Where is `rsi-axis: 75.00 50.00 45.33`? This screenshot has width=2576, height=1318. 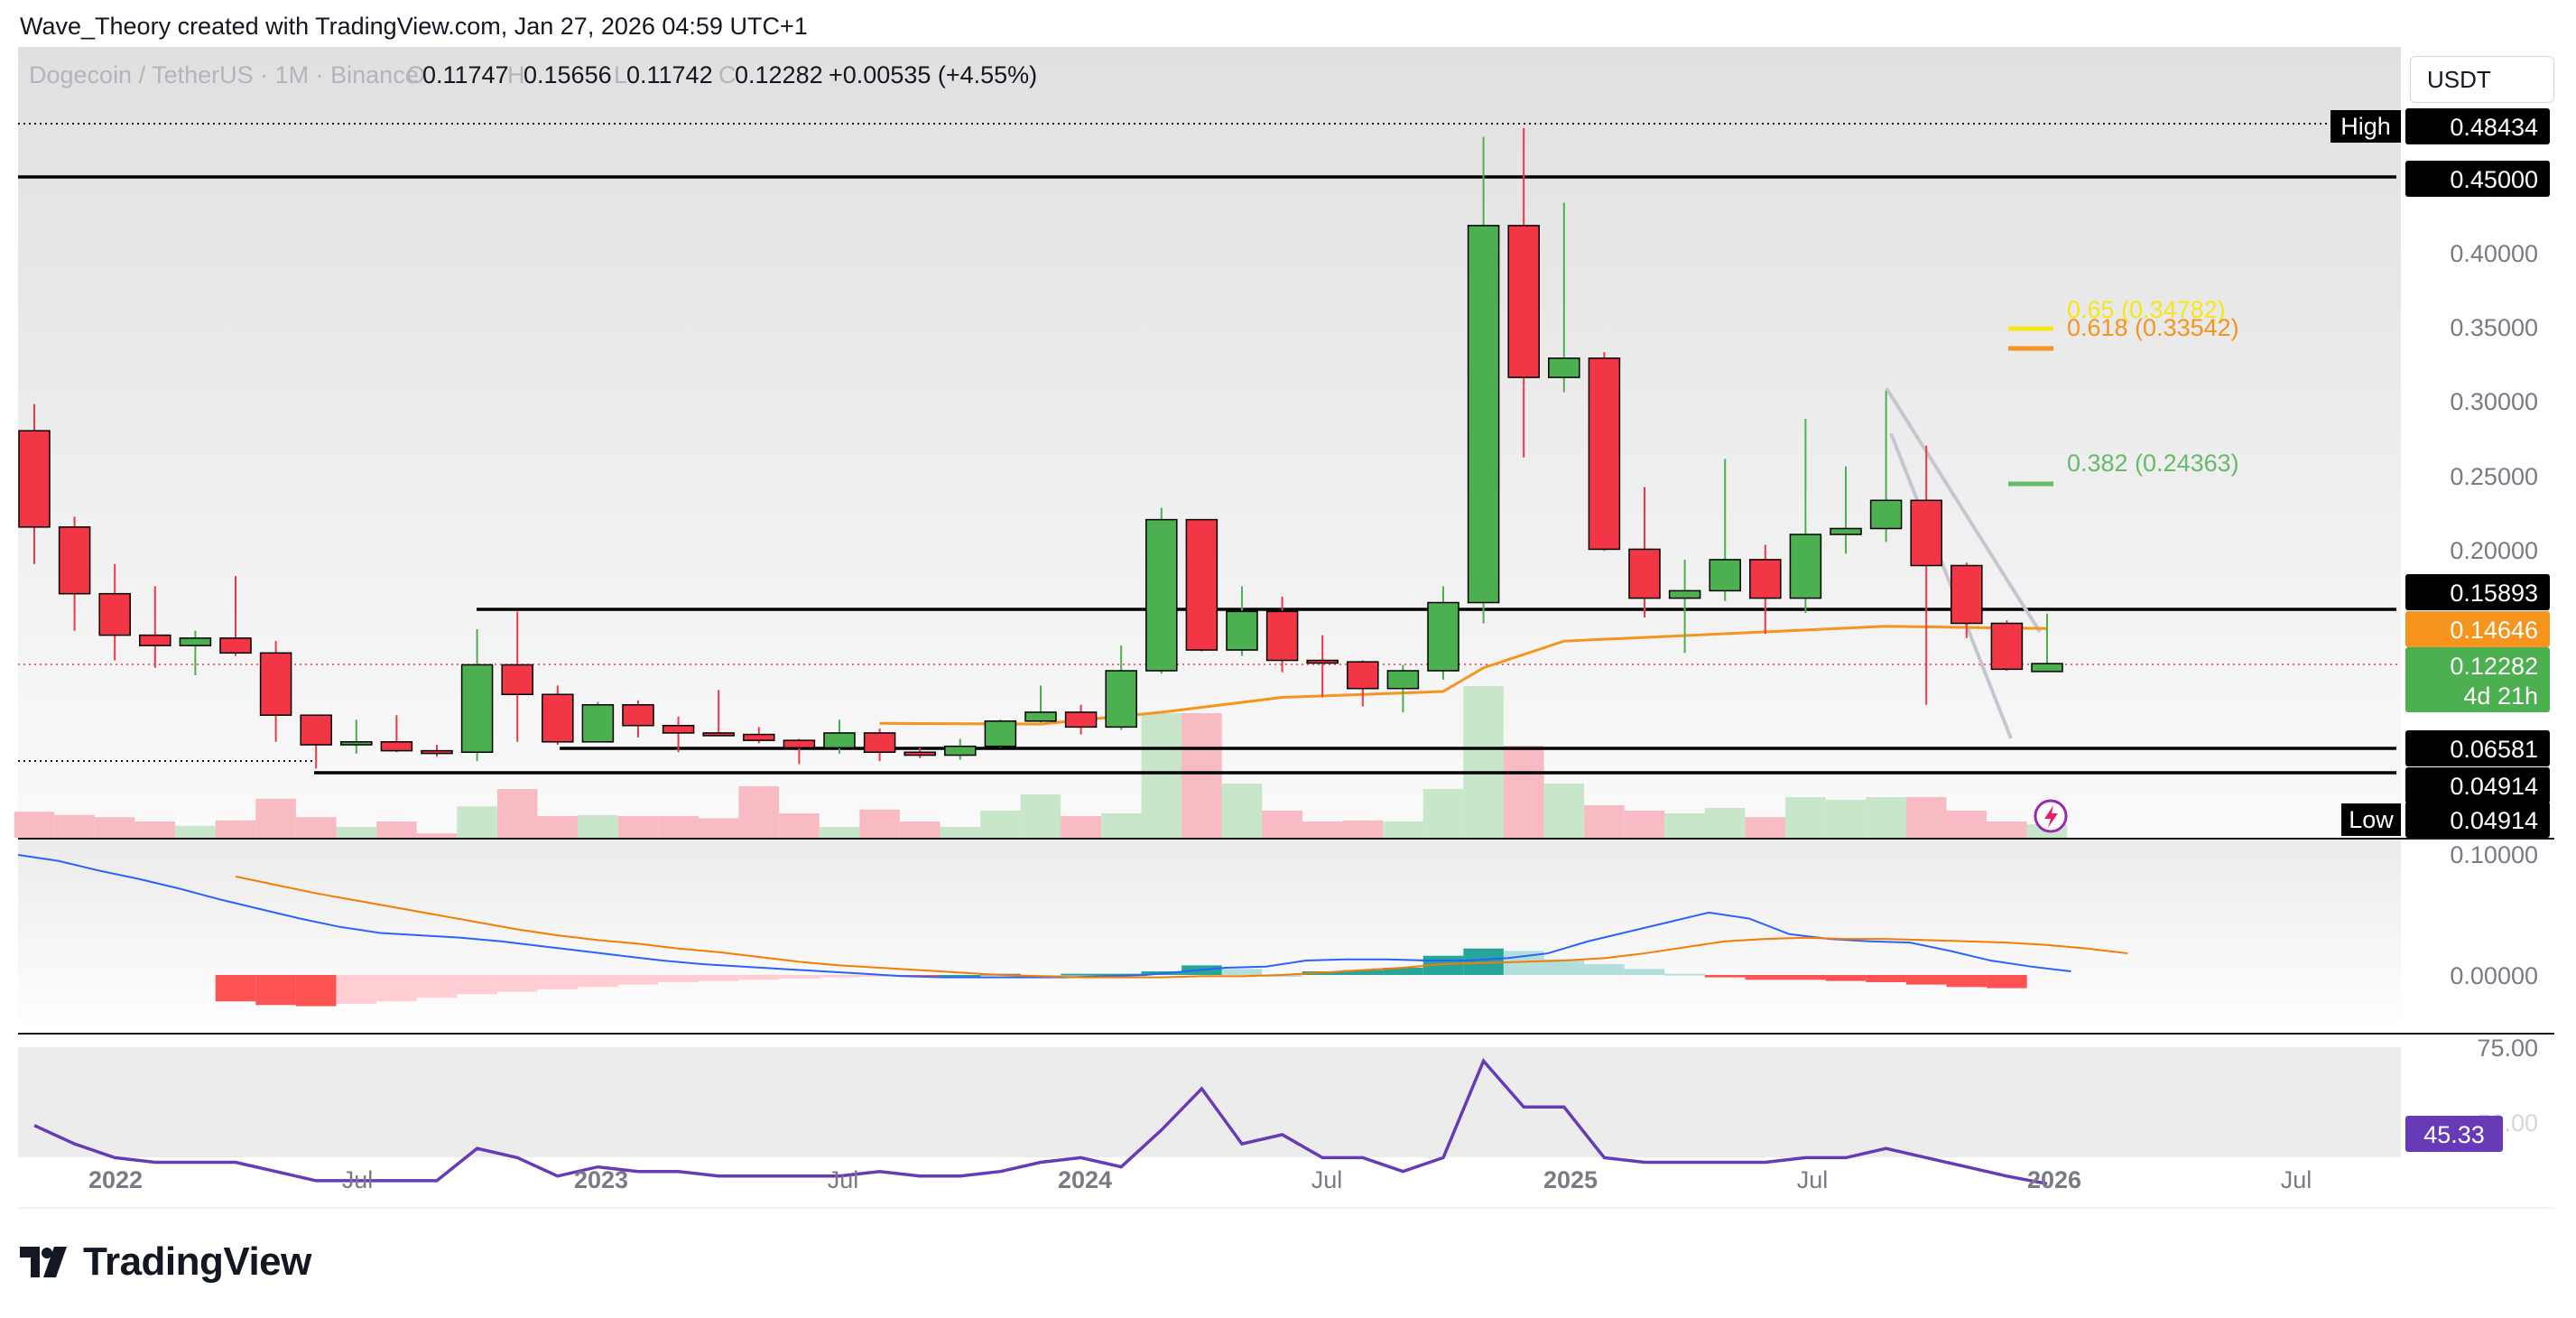 rsi-axis: 75.00 50.00 45.33 is located at coordinates (2471, 1093).